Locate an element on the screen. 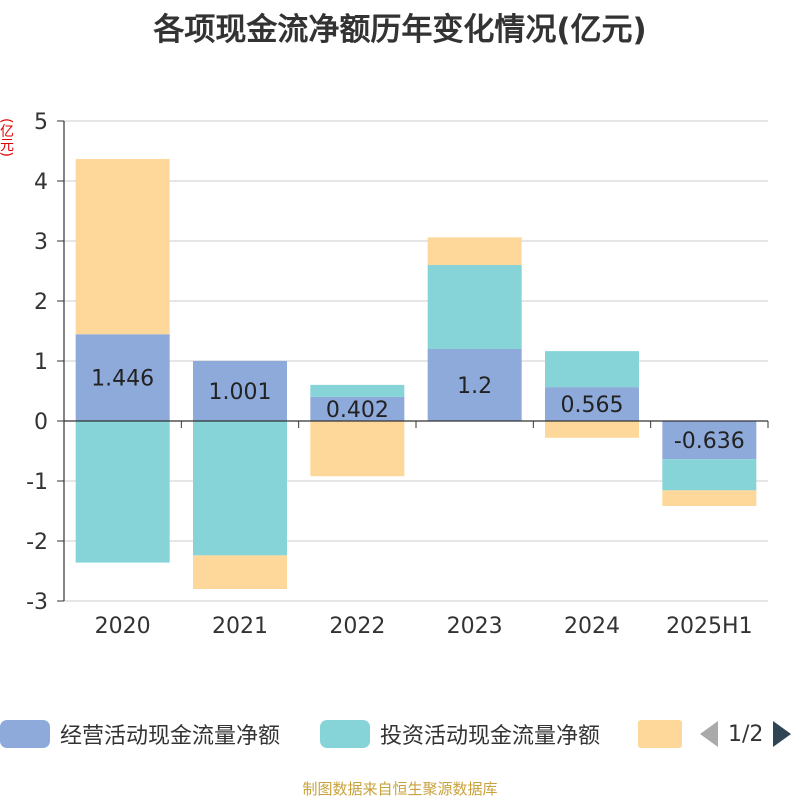  x-tick-label: 2025H1 is located at coordinates (709, 626).